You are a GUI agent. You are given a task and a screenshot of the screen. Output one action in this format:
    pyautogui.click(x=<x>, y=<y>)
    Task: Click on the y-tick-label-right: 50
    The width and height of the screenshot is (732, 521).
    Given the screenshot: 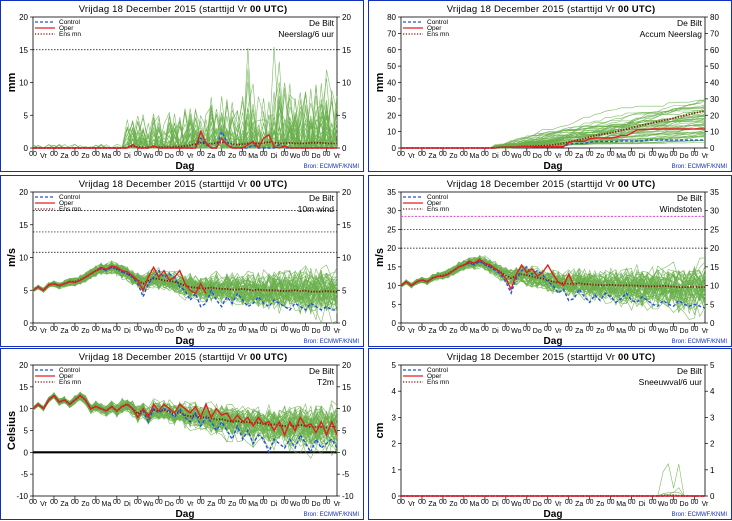 What is the action you would take?
    pyautogui.click(x=714, y=66)
    